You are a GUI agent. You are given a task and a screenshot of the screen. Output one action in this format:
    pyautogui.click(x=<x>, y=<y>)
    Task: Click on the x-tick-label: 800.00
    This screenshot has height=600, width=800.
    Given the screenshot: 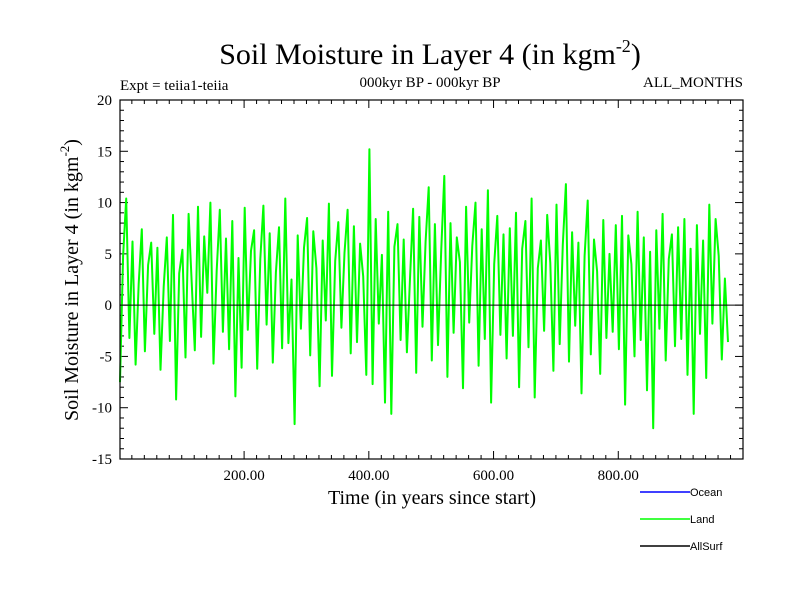 What is the action you would take?
    pyautogui.click(x=618, y=476)
    